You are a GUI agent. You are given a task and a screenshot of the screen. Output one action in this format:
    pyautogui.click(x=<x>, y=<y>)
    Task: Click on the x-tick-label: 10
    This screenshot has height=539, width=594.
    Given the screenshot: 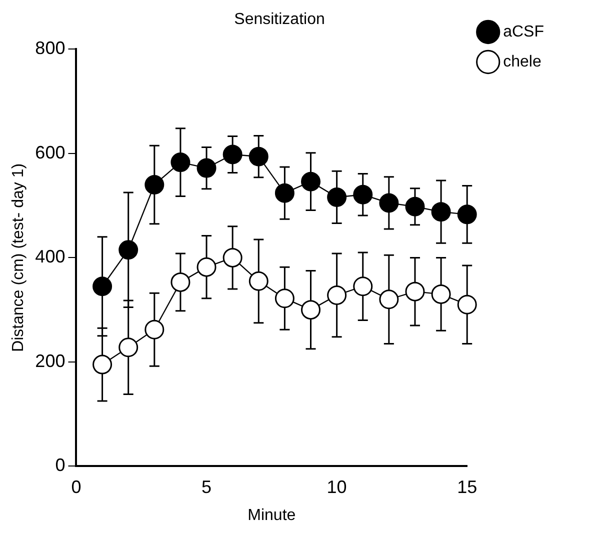 What is the action you would take?
    pyautogui.click(x=336, y=486)
    